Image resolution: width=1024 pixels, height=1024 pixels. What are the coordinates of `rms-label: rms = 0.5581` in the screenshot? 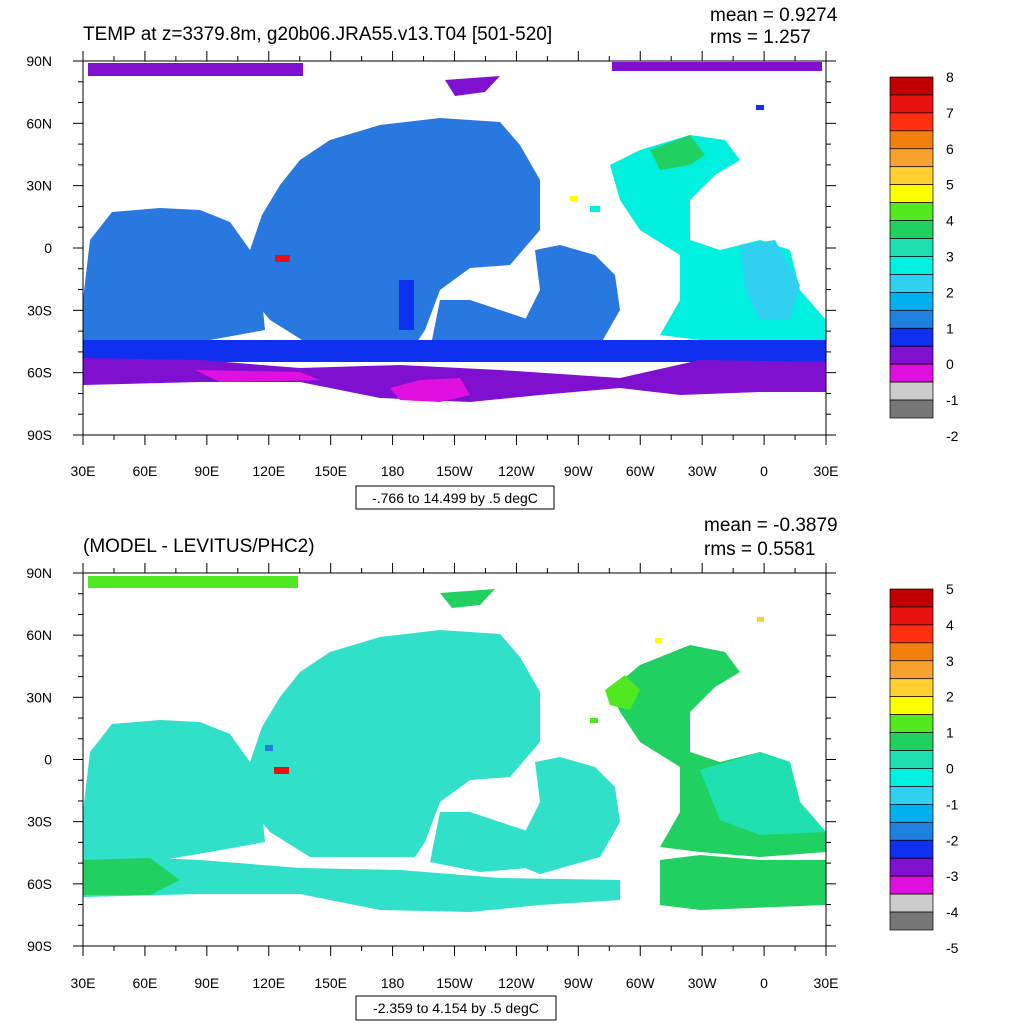 It's located at (759, 549).